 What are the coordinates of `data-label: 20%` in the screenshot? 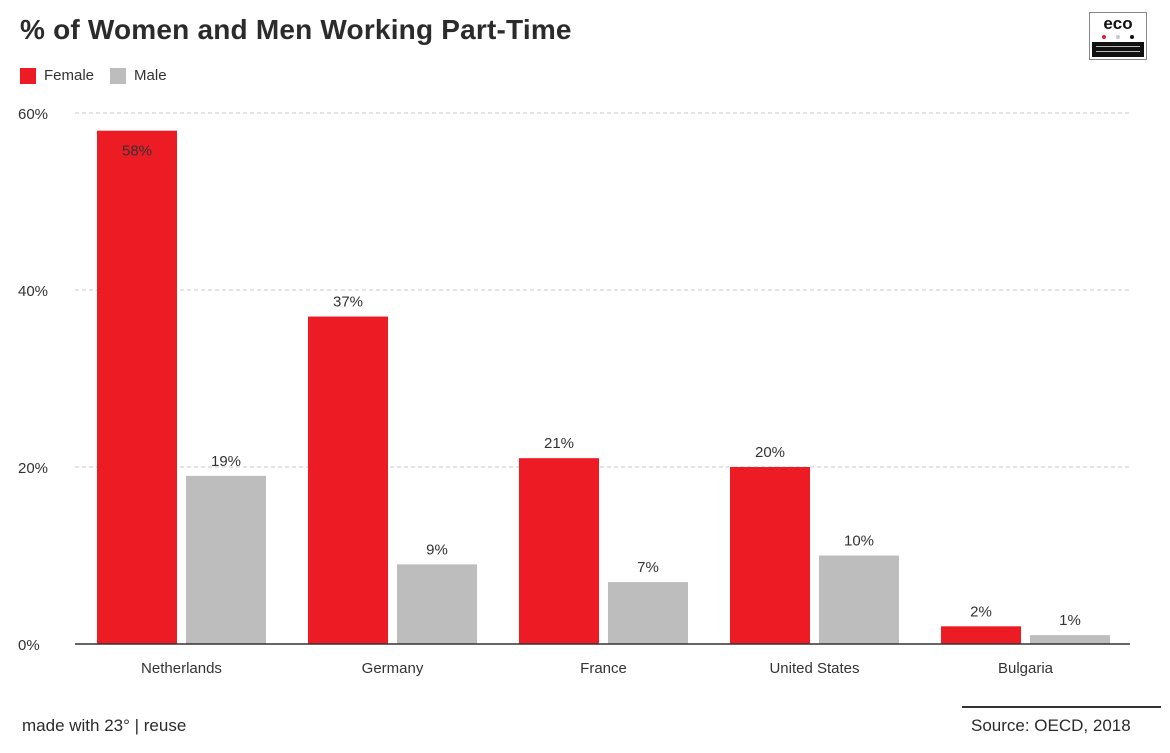 It's located at (770, 452).